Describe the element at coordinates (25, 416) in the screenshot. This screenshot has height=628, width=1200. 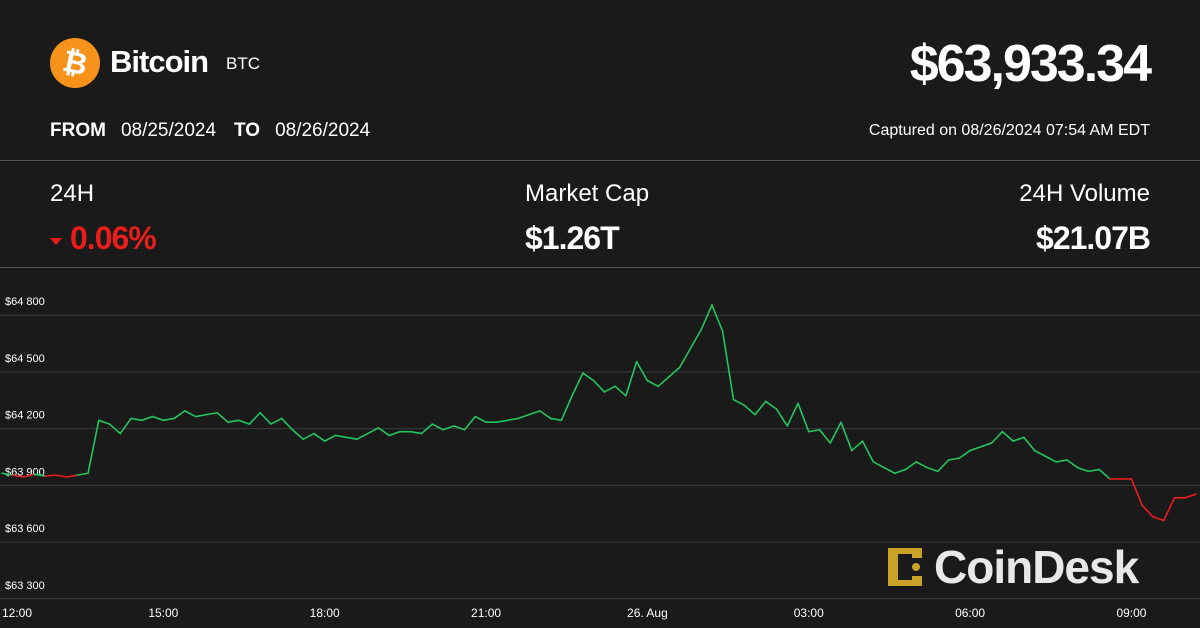
I see `y-tick-label: $64 200` at that location.